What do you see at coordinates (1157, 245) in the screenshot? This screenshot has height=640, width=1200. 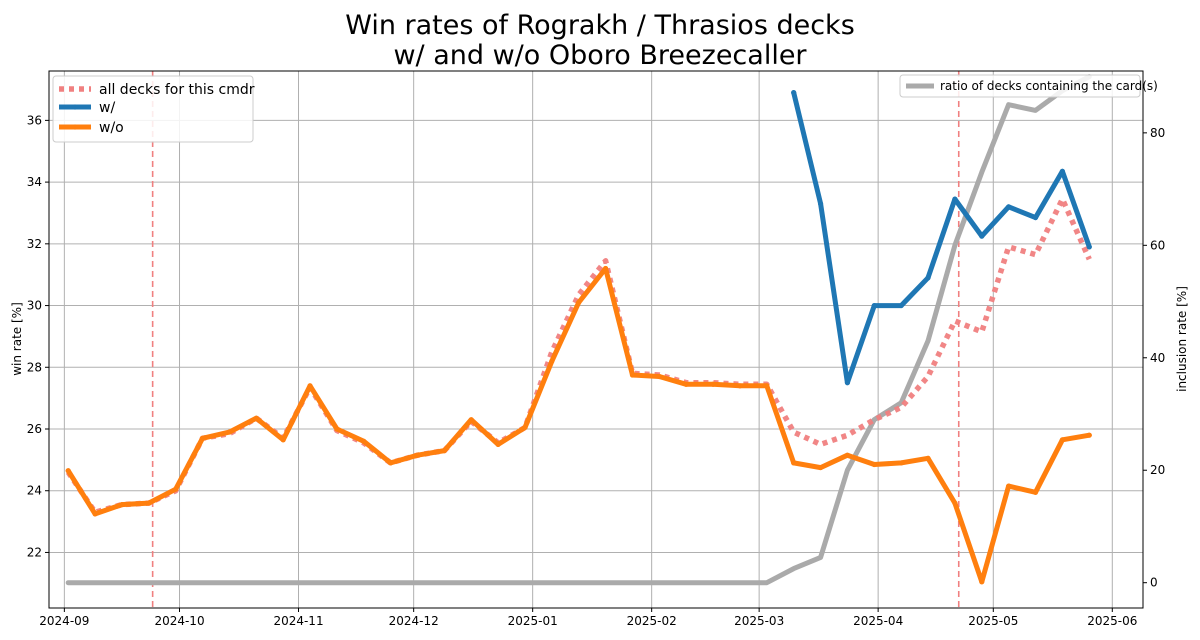 I see `y2-tick-label: 60` at bounding box center [1157, 245].